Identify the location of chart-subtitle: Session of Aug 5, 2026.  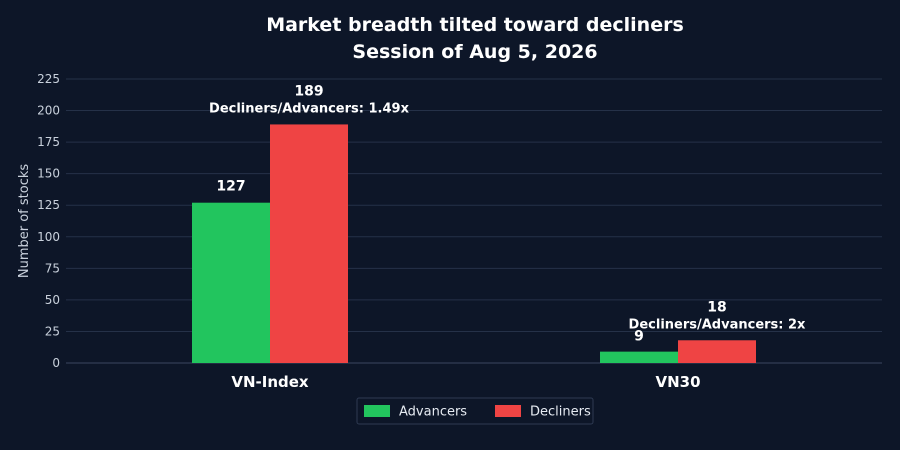
(474, 52).